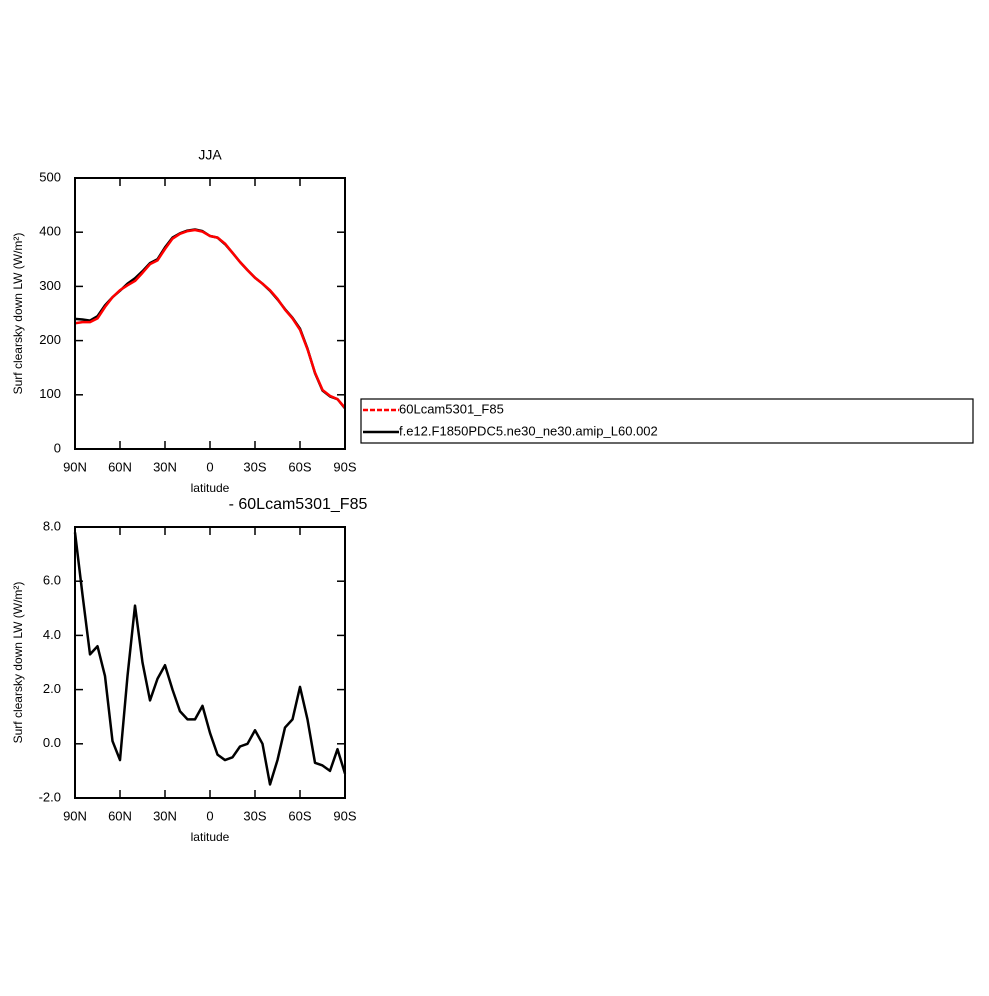 The image size is (989, 996). What do you see at coordinates (50, 393) in the screenshot?
I see `y-tick-label: 100` at bounding box center [50, 393].